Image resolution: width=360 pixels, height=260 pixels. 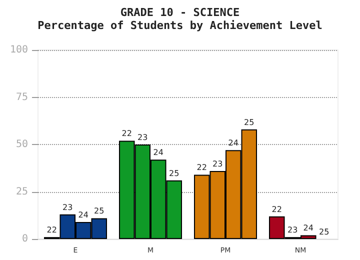 I want to click on y-tick-label: 25, so click(x=22, y=192).